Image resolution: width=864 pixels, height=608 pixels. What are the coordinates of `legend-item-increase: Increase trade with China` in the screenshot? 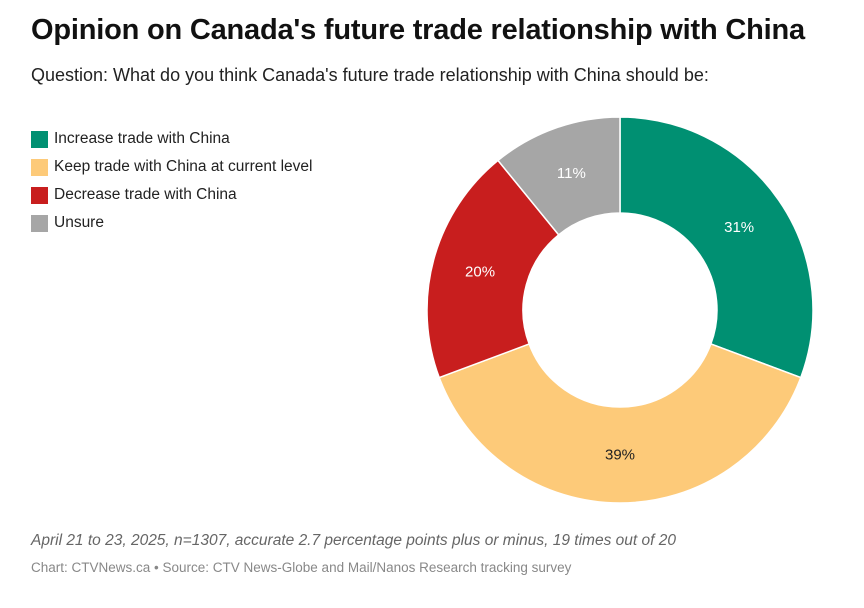 It's located at (171, 139).